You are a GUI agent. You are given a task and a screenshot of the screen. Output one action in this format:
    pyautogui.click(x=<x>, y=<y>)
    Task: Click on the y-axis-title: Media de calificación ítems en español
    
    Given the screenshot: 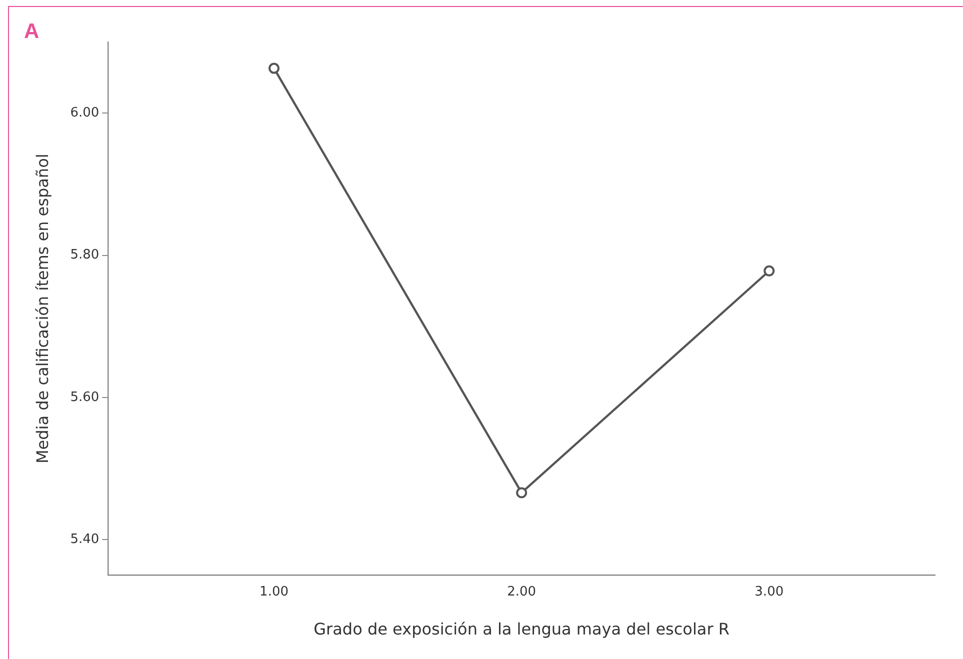 What is the action you would take?
    pyautogui.click(x=42, y=309)
    